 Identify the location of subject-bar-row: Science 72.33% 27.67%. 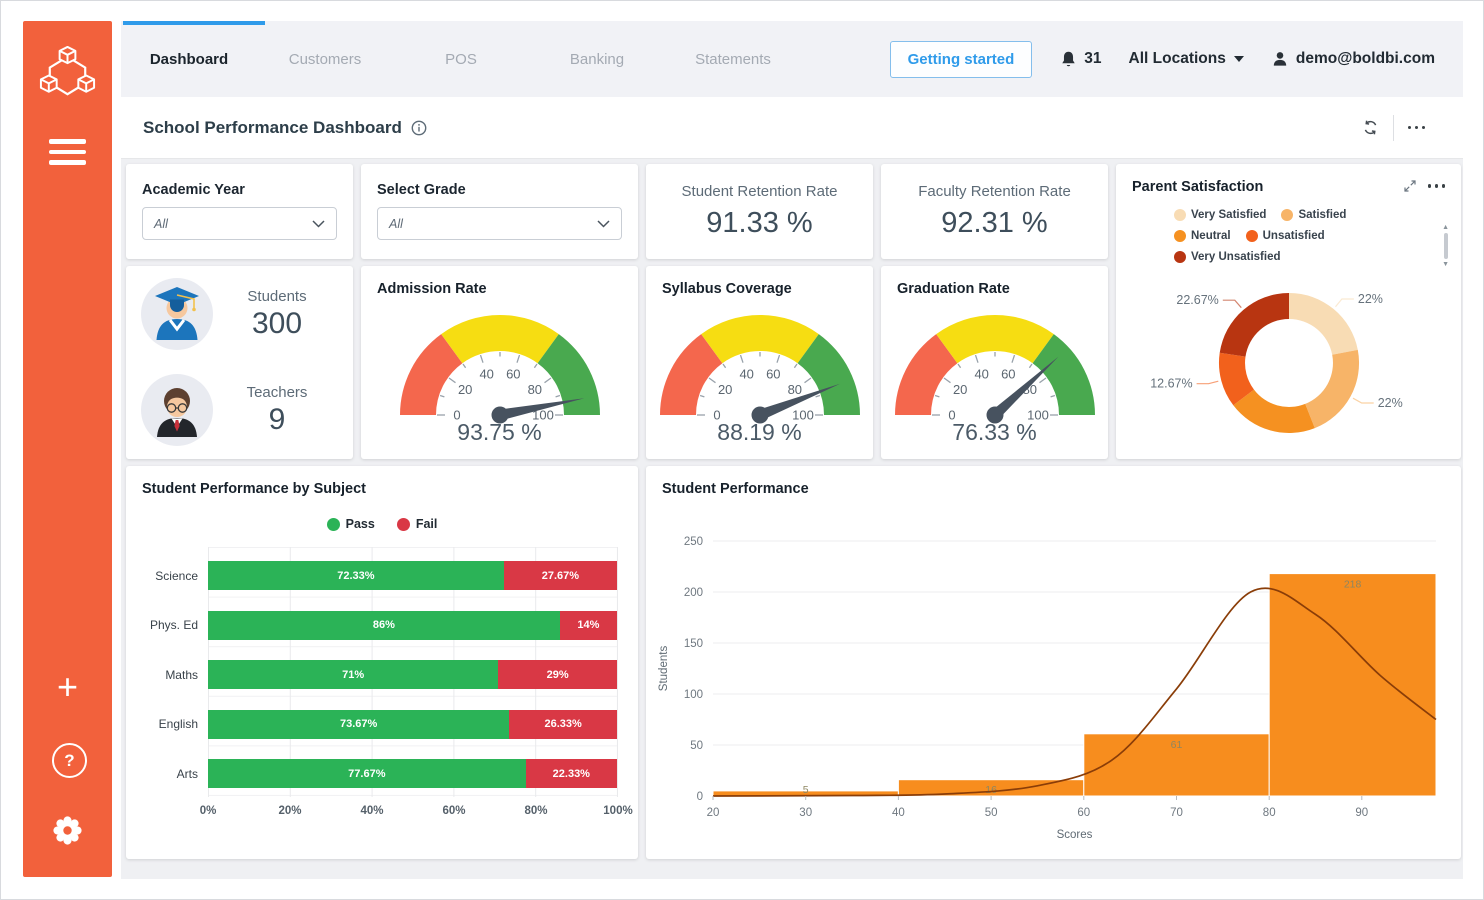
(386, 575).